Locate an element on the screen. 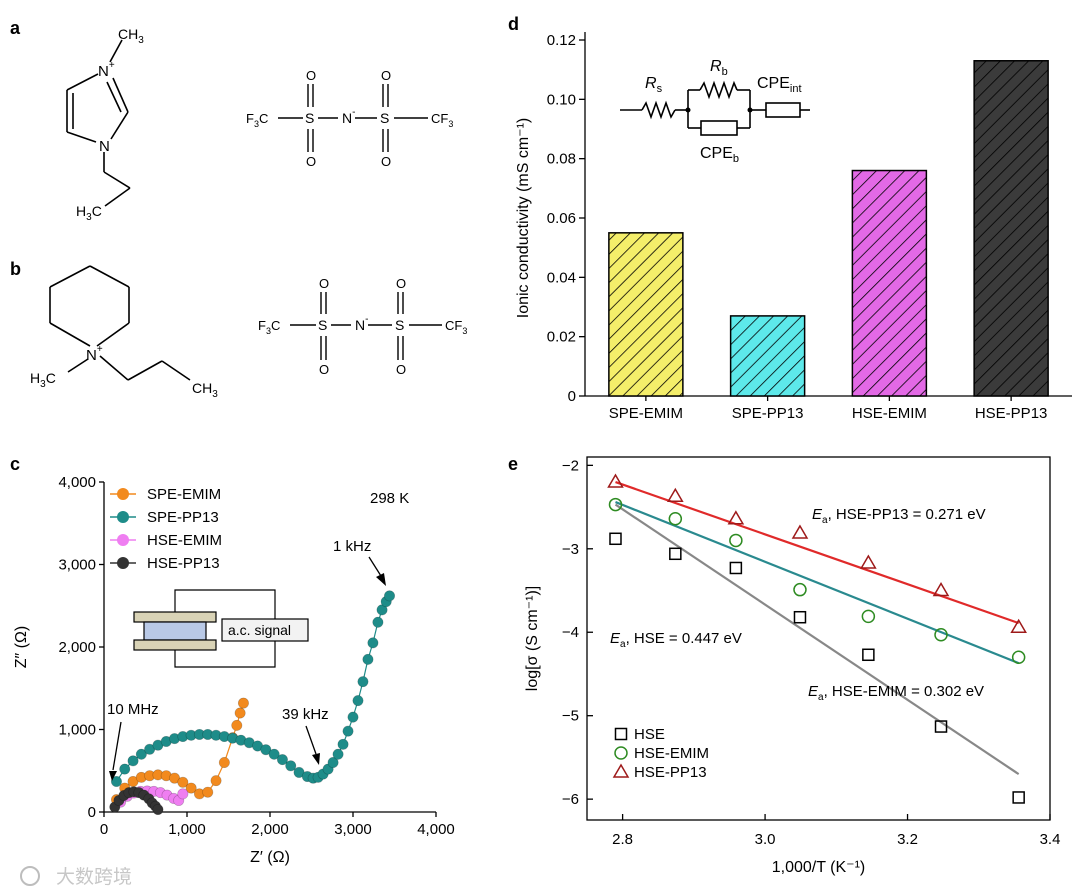  pp13-methyl-c: C is located at coordinates (51, 378).